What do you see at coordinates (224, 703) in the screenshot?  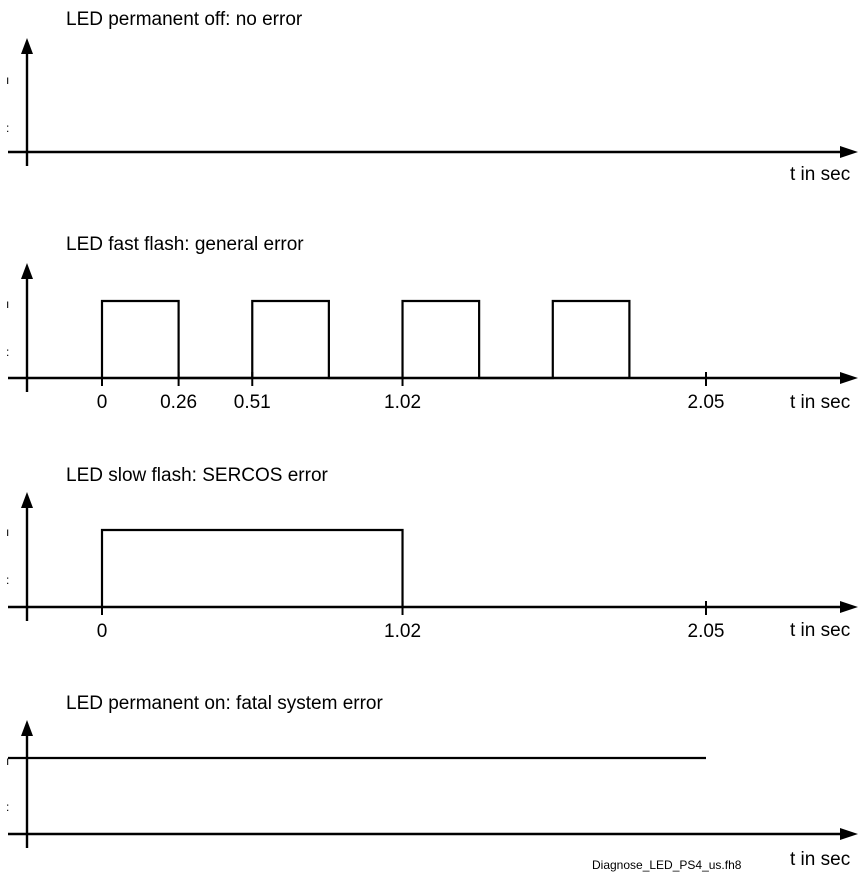 I see `panel-title: LED permanent on: fatal system error` at bounding box center [224, 703].